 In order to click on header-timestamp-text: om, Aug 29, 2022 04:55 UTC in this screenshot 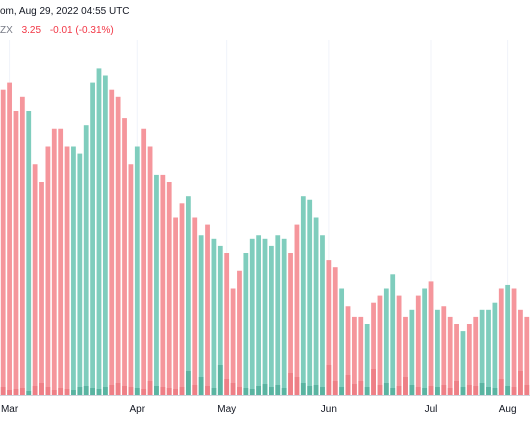, I will do `click(65, 11)`.